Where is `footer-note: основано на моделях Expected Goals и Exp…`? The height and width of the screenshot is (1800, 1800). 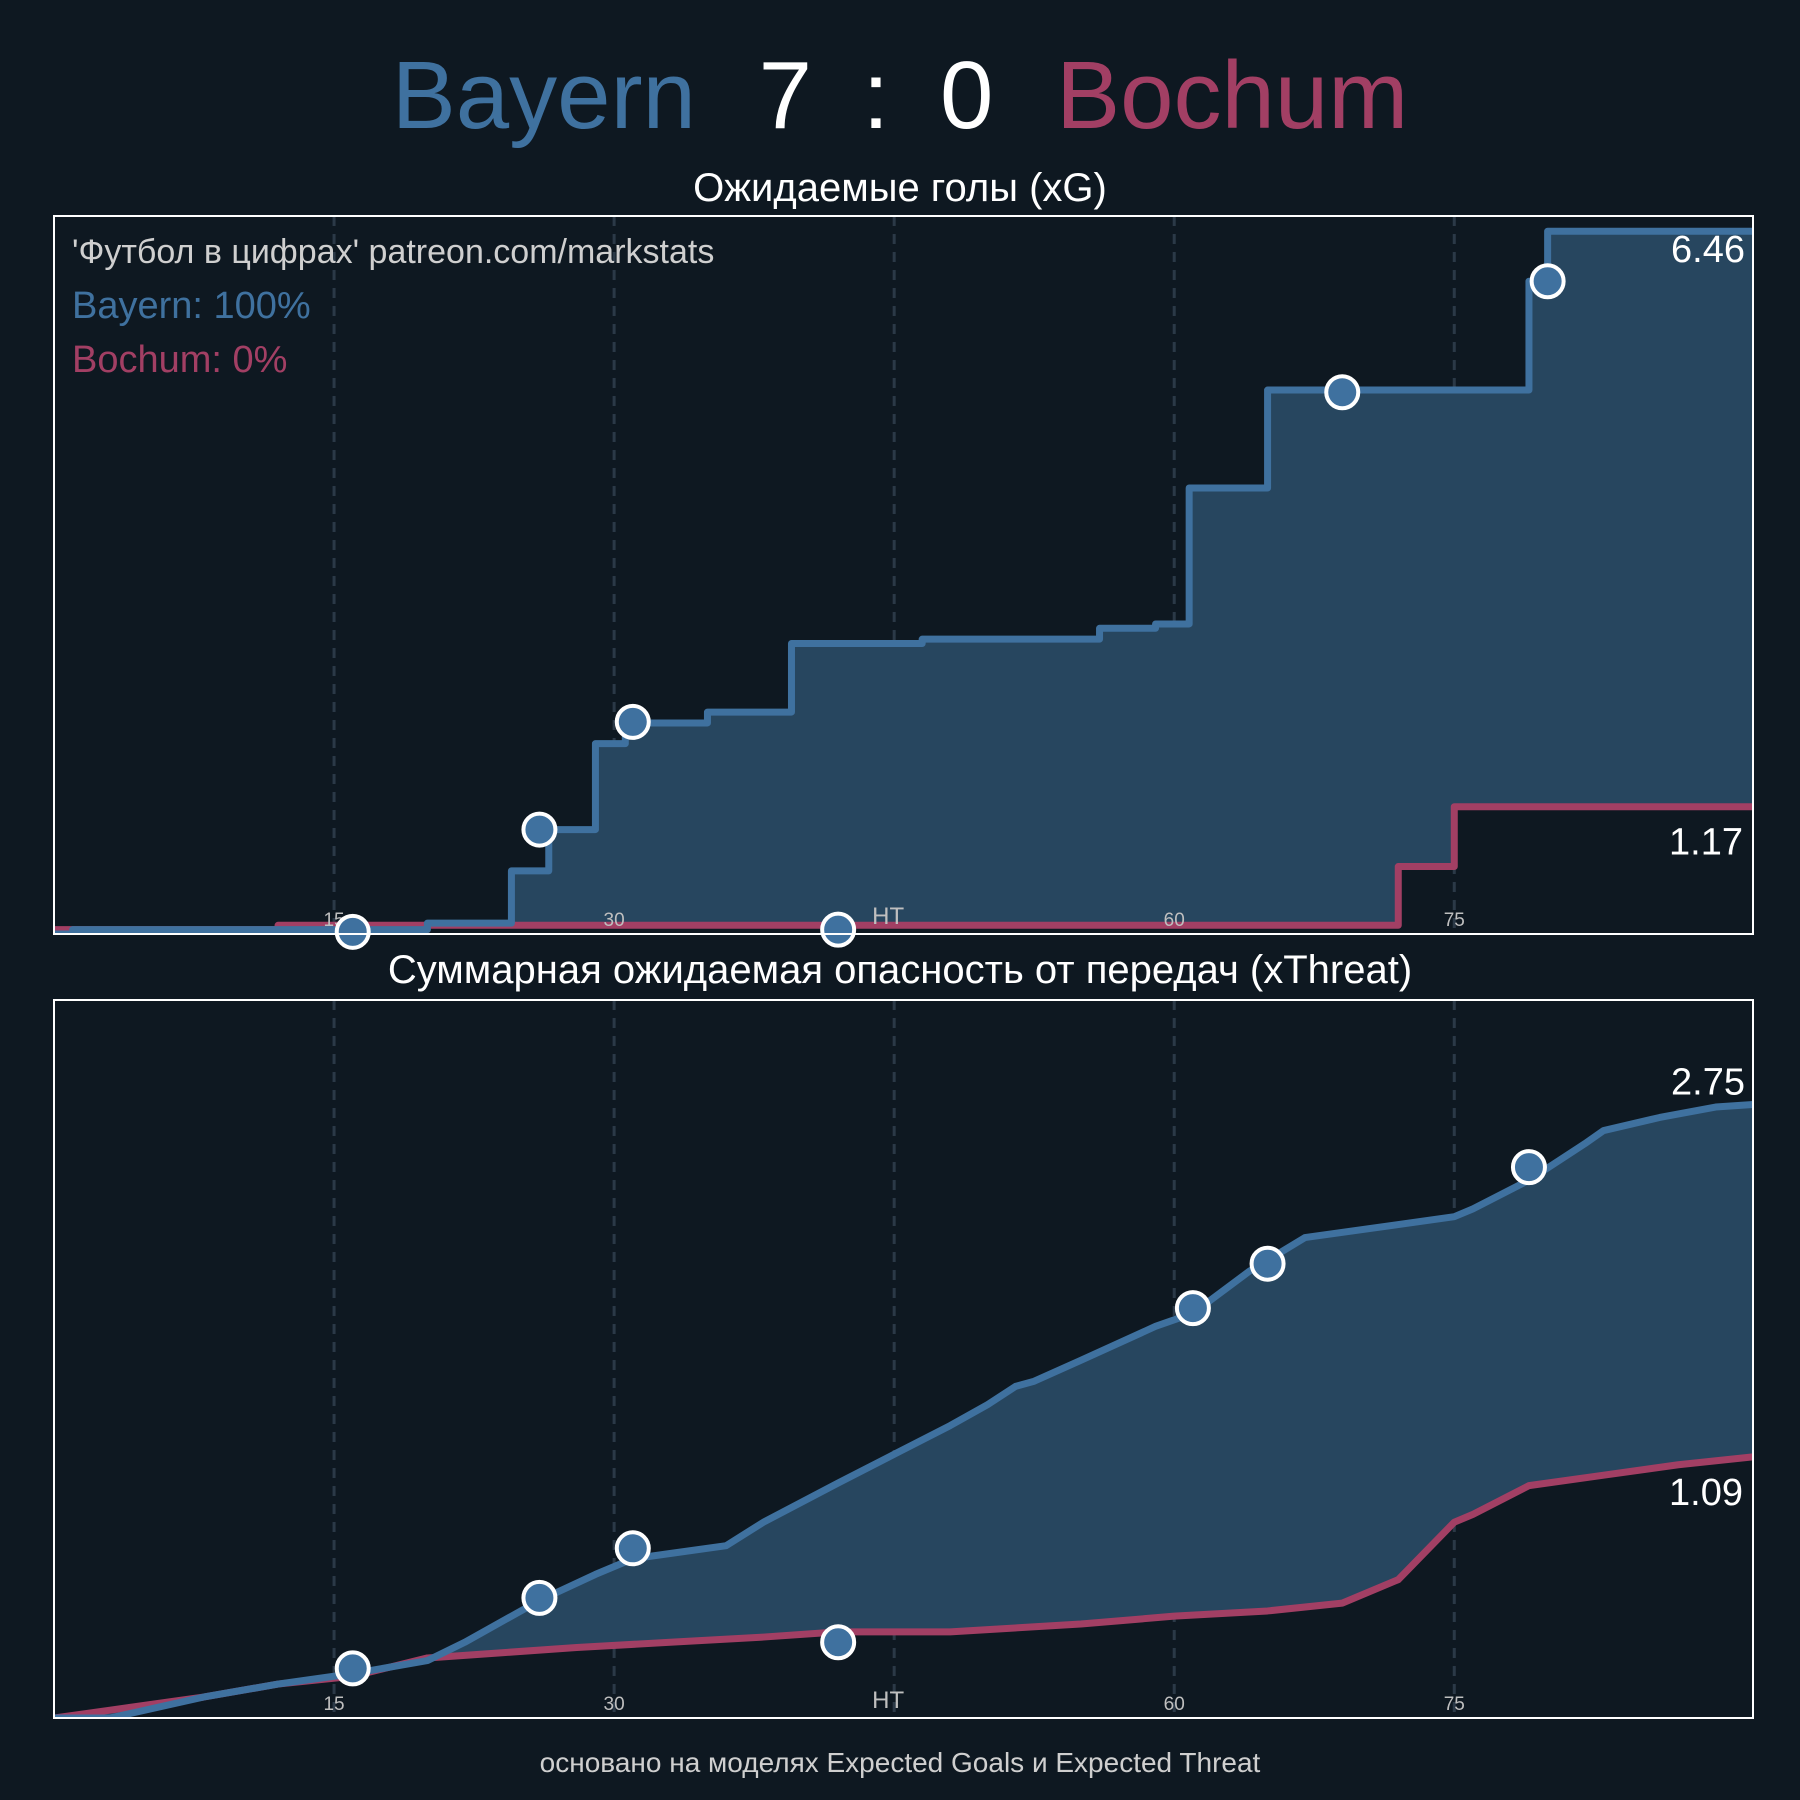 footer-note: основано на моделях Expected Goals и Exp… is located at coordinates (900, 1762).